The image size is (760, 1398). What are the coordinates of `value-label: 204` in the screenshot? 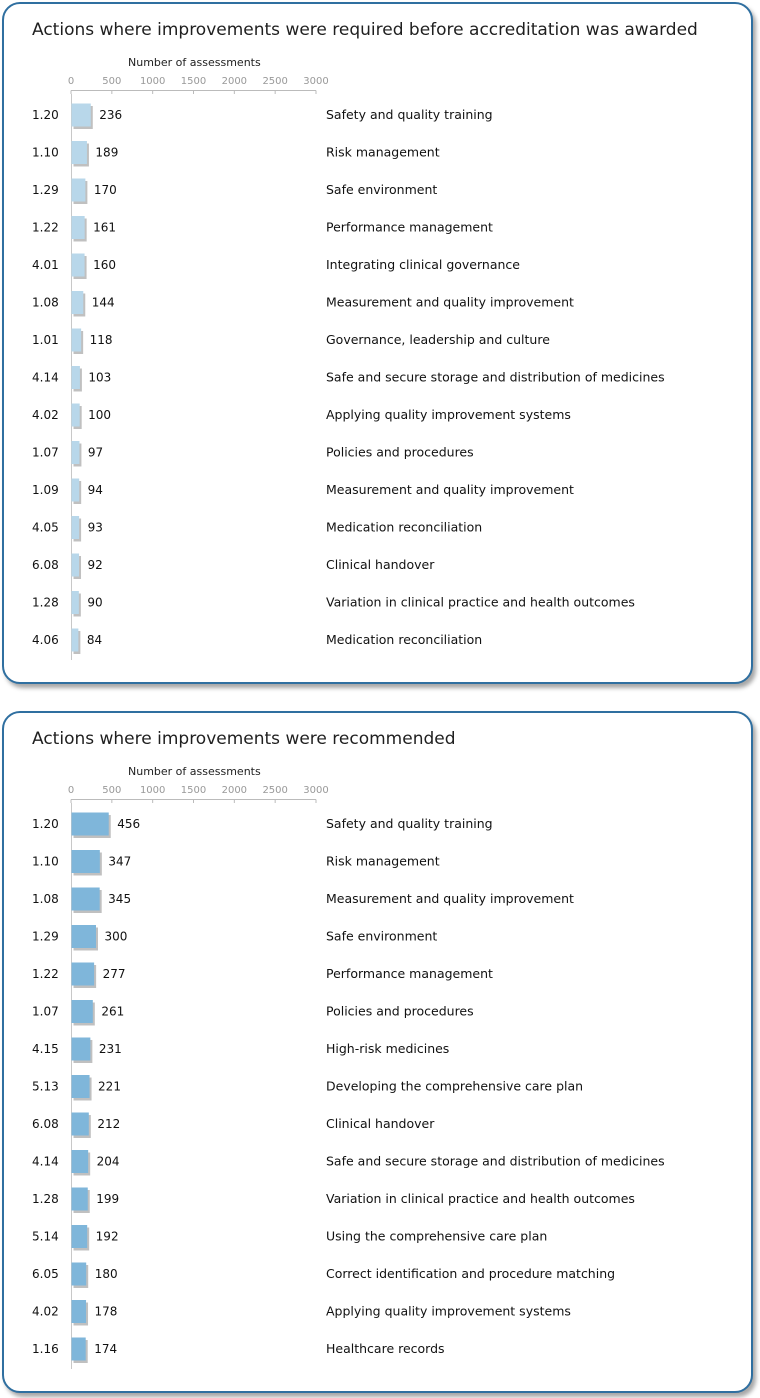 It's located at (108, 1162).